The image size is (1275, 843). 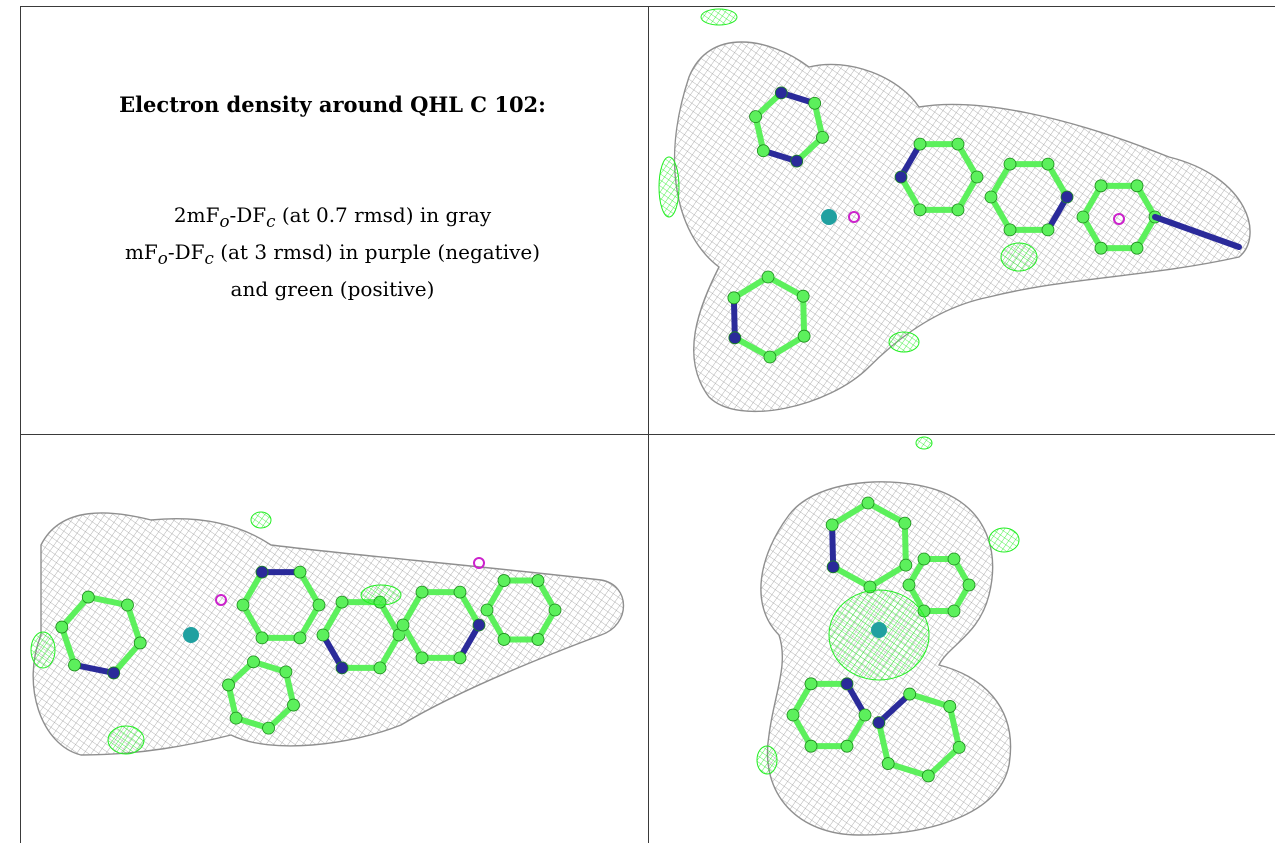 I want to click on table-border-left, so click(x=20, y=424).